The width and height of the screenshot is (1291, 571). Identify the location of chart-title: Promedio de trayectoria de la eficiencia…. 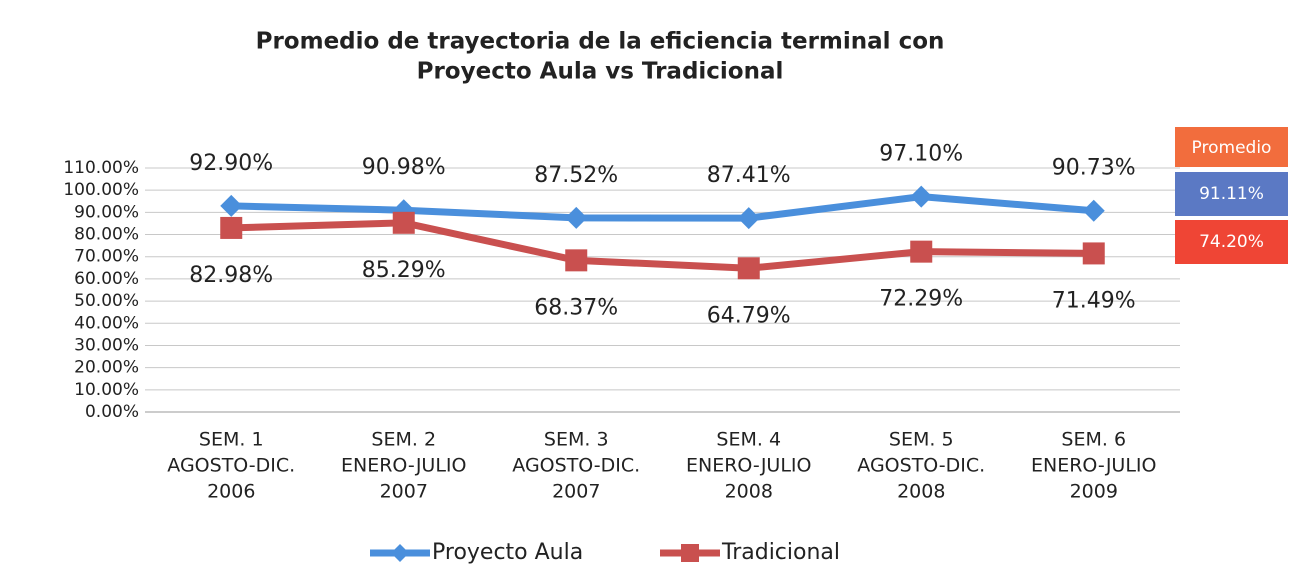
(600, 42).